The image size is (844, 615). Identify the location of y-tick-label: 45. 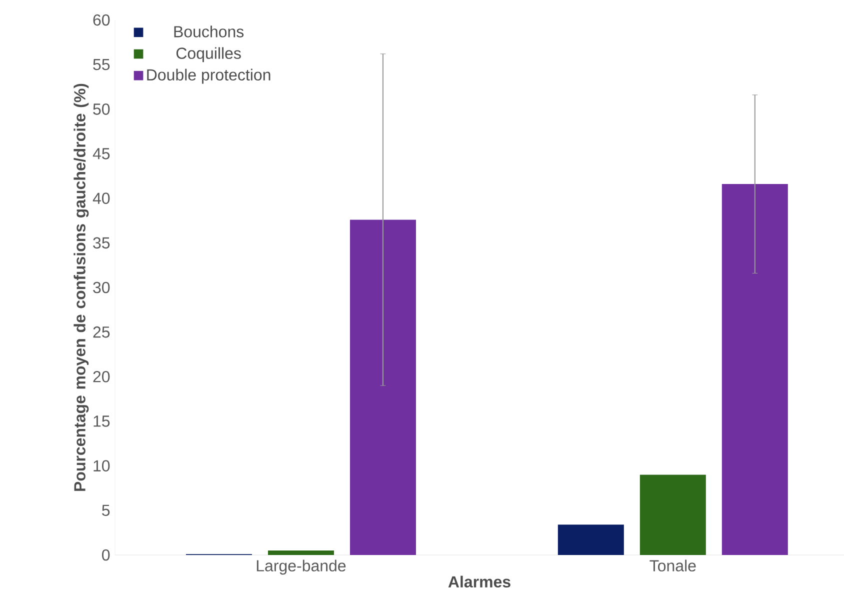
(101, 154).